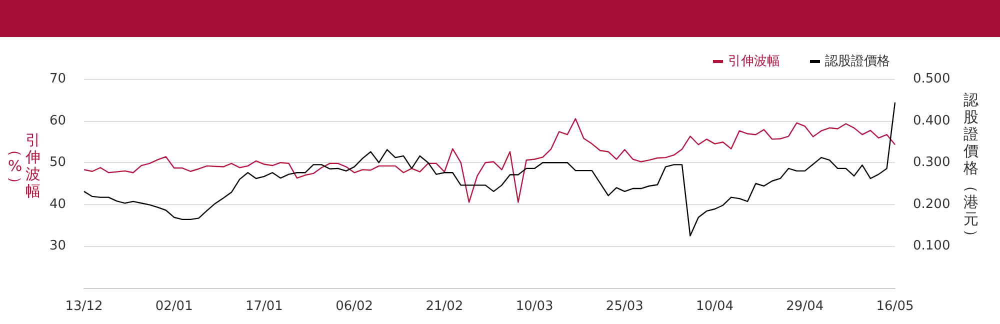 The height and width of the screenshot is (324, 1000). Describe the element at coordinates (57, 204) in the screenshot. I see `y-tick-label: 40` at that location.